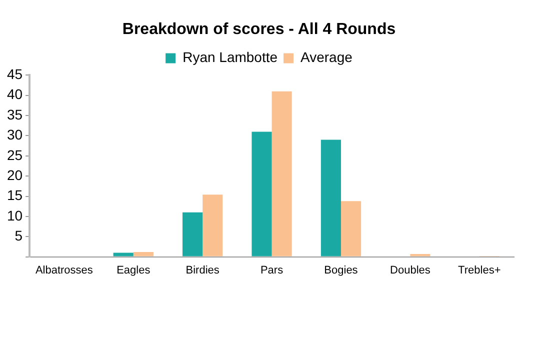 The width and height of the screenshot is (542, 340). Describe the element at coordinates (272, 270) in the screenshot. I see `x-tick-label: Pars` at that location.